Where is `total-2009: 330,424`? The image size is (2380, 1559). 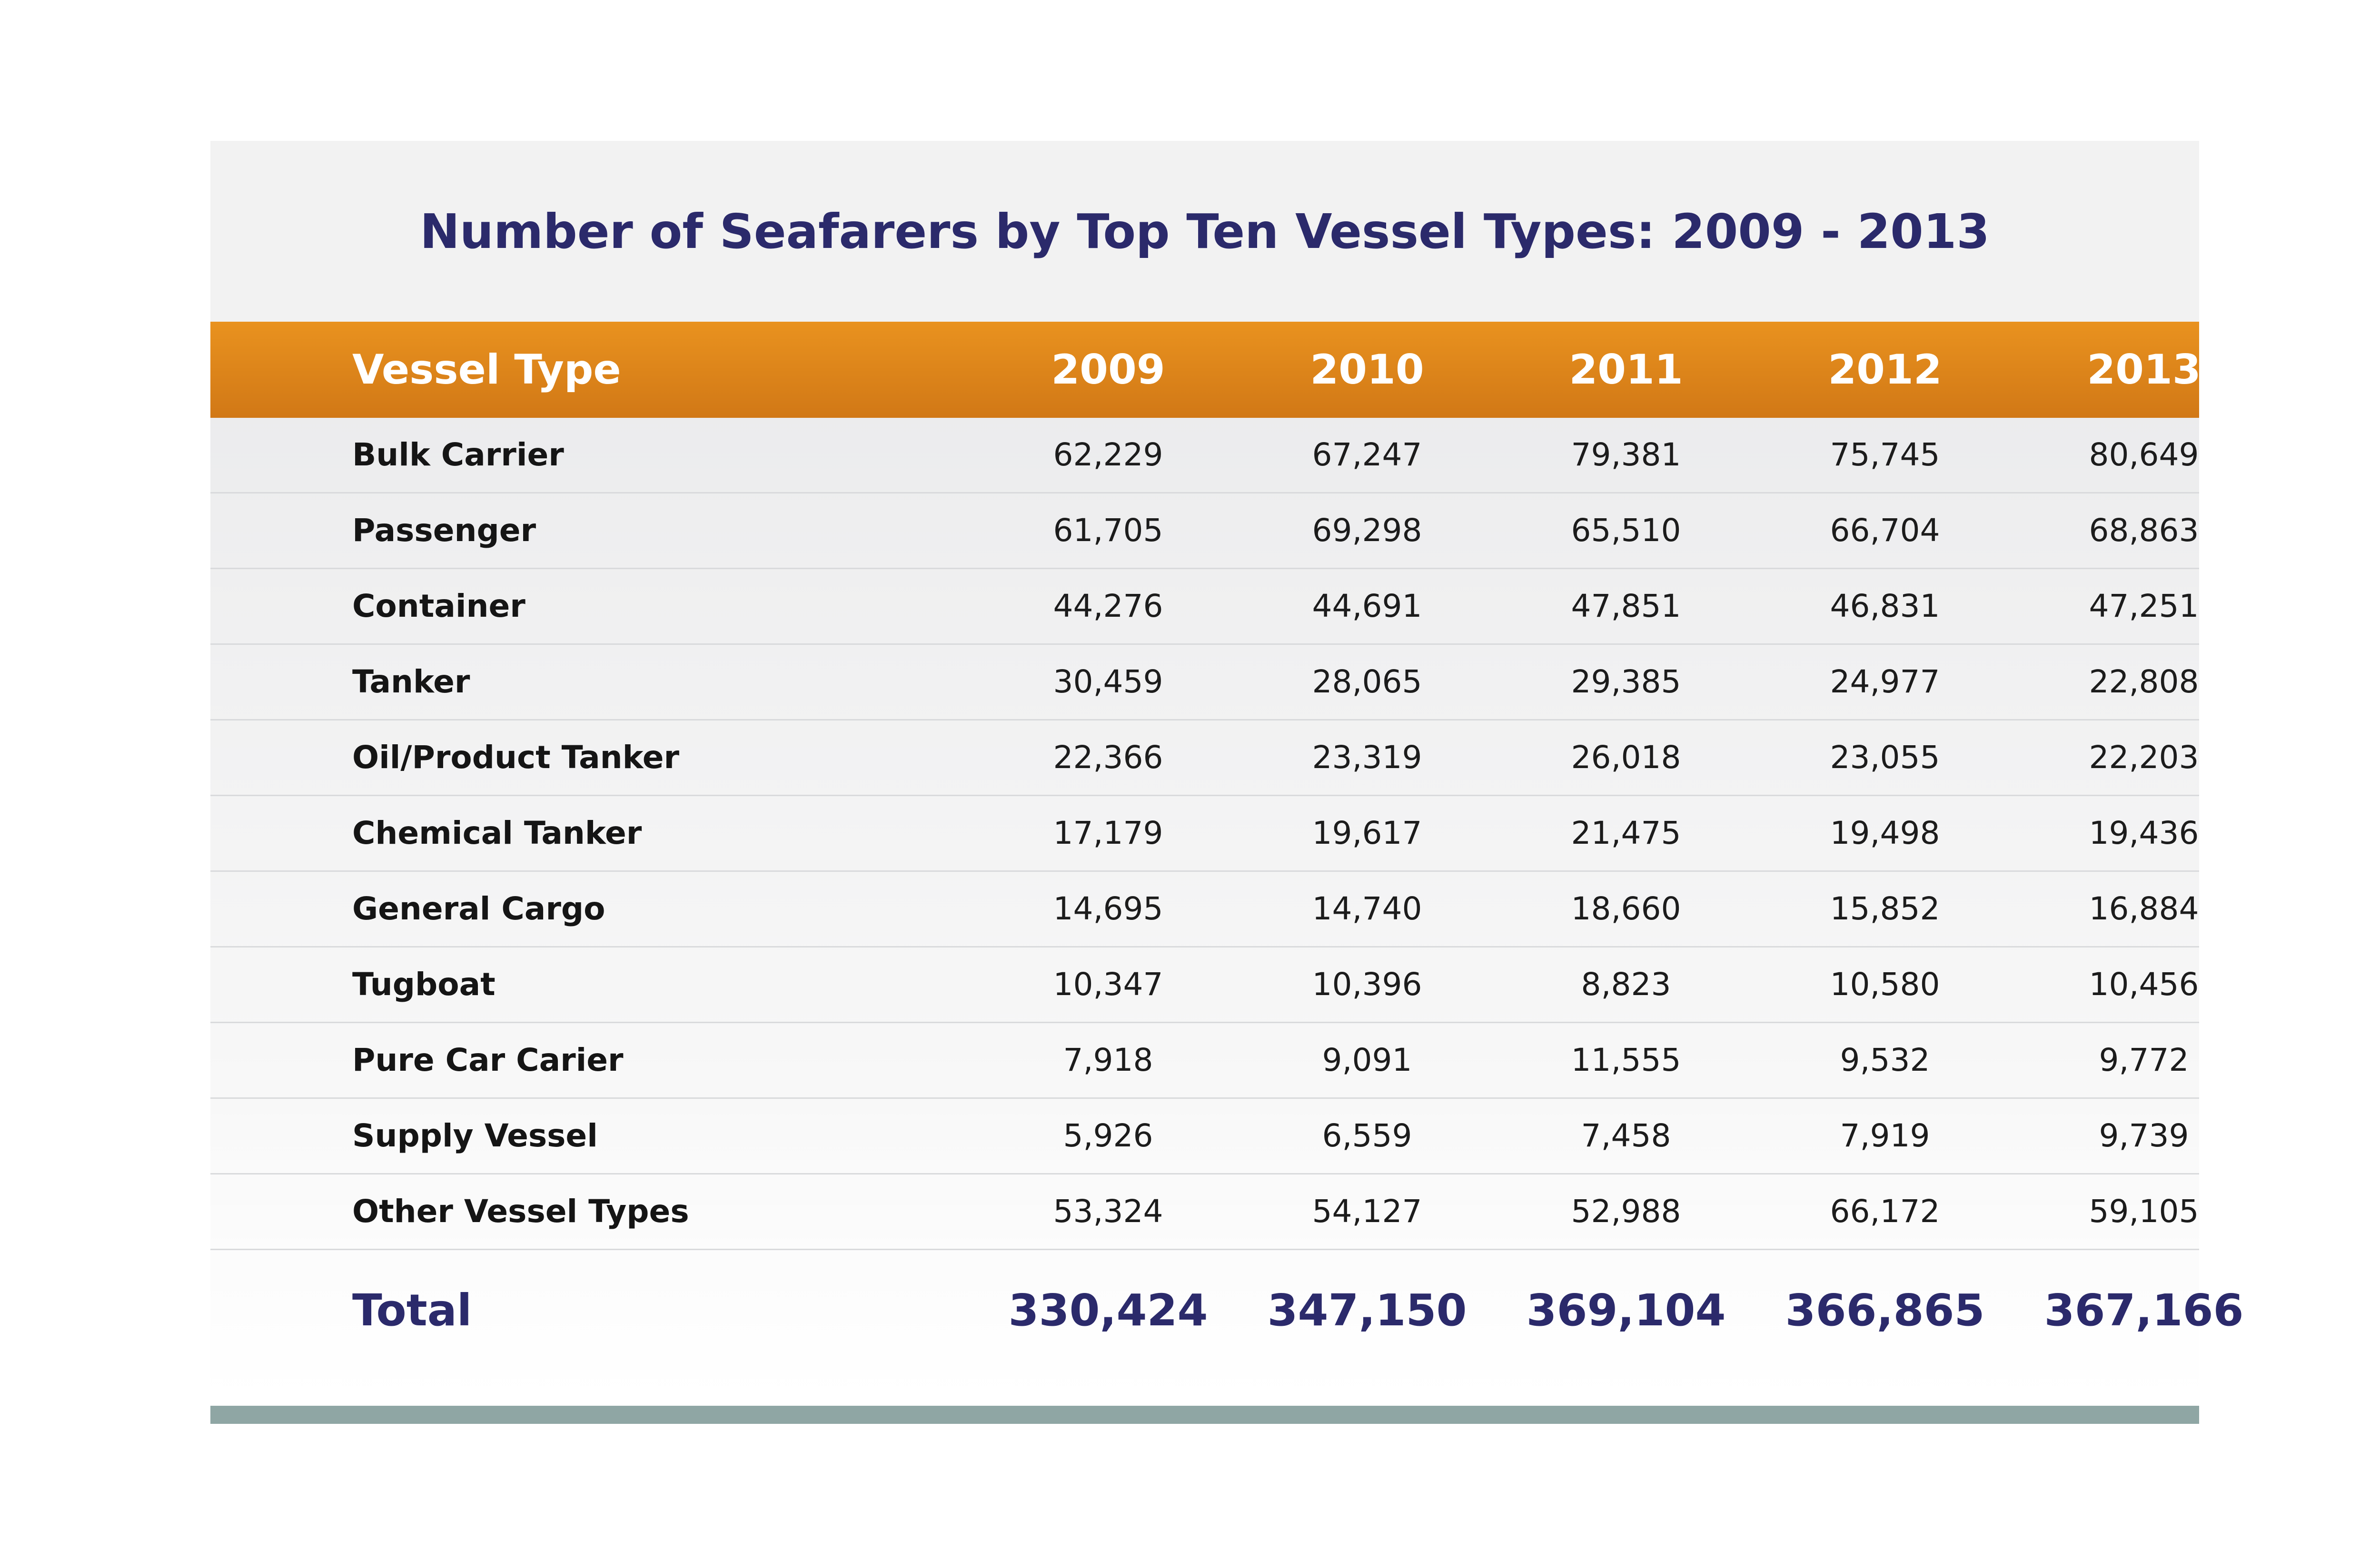
total-2009: 330,424 is located at coordinates (1108, 1310).